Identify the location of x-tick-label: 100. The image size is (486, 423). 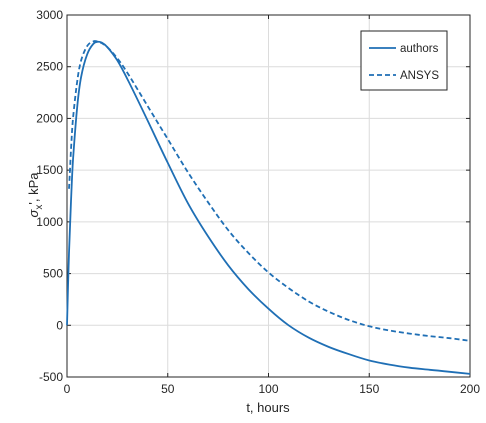
(268, 389).